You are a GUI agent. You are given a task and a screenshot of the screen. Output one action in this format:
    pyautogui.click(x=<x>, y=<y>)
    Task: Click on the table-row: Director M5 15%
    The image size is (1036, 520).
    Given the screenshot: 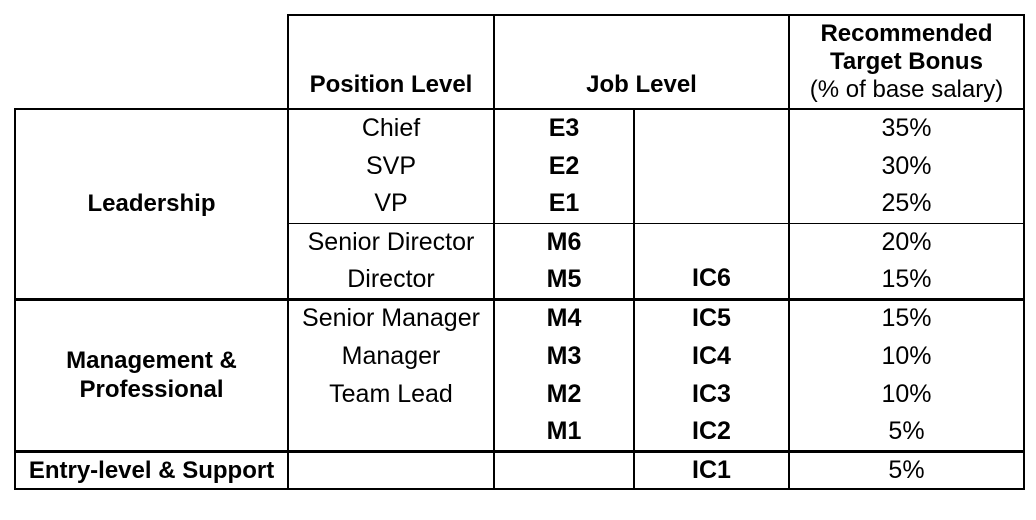 What is the action you would take?
    pyautogui.click(x=520, y=281)
    